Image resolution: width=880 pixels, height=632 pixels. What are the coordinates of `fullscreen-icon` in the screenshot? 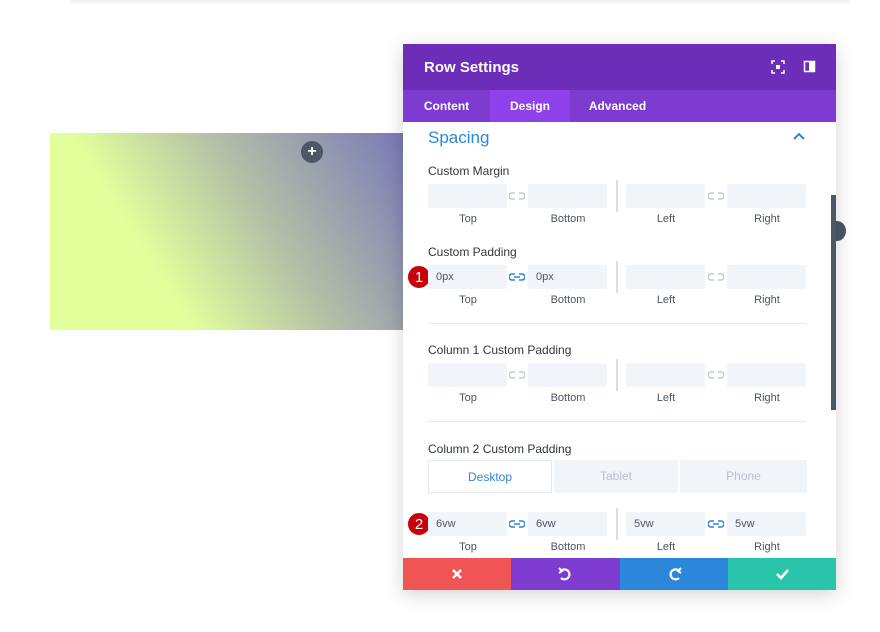 It's located at (778, 67).